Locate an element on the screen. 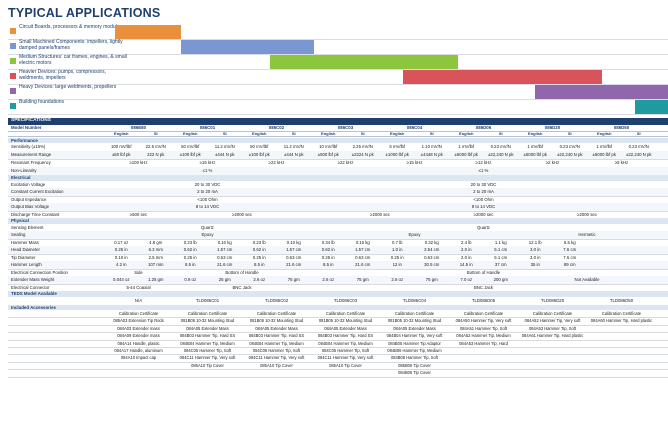  accessory-item: 084A52 Hammer Tip, Very soft is located at coordinates (552, 321).